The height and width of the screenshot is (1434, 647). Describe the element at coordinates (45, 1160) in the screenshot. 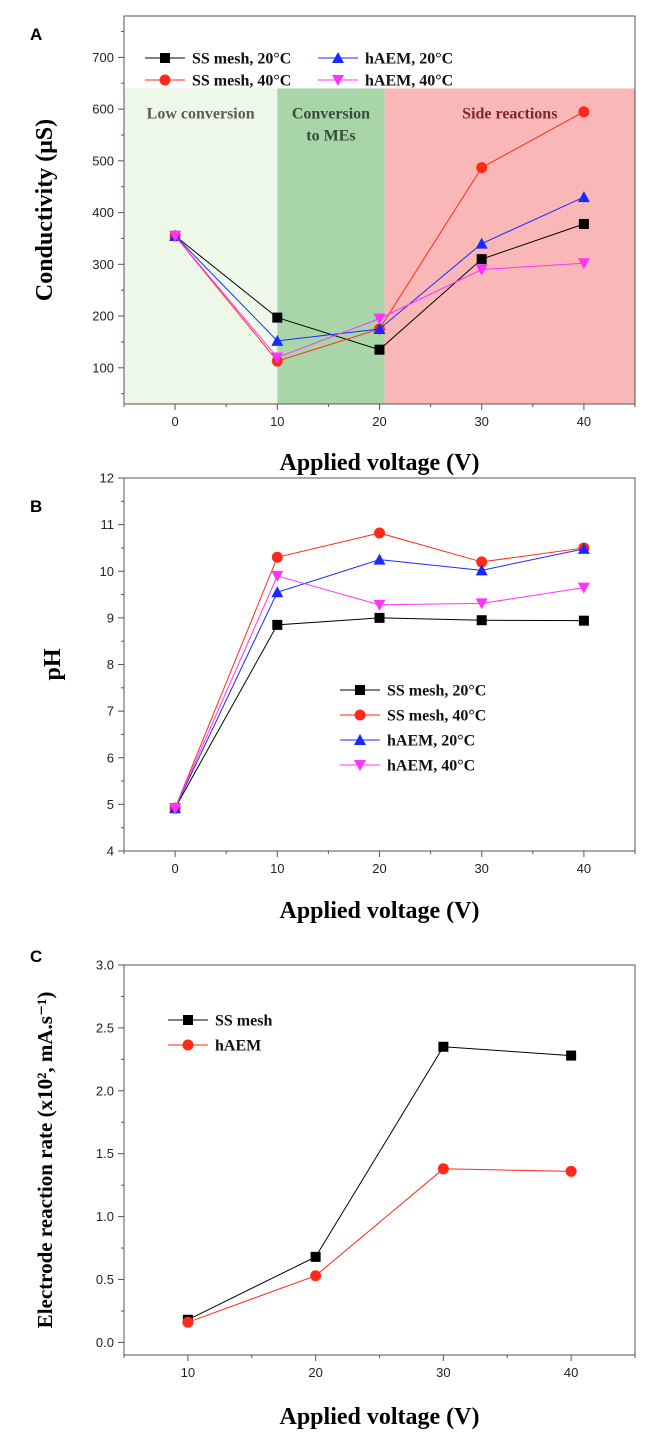

I see `panel-c-y-axis-title: Electrode reaction rate (x10², mA.s⁻¹)` at that location.